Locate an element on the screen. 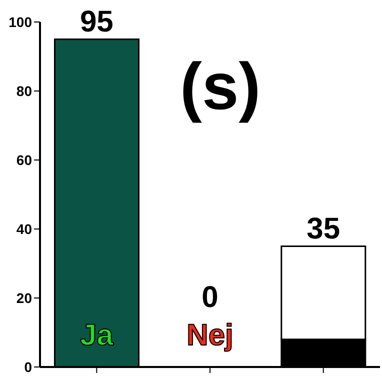  total-label: 95 is located at coordinates (97, 21).